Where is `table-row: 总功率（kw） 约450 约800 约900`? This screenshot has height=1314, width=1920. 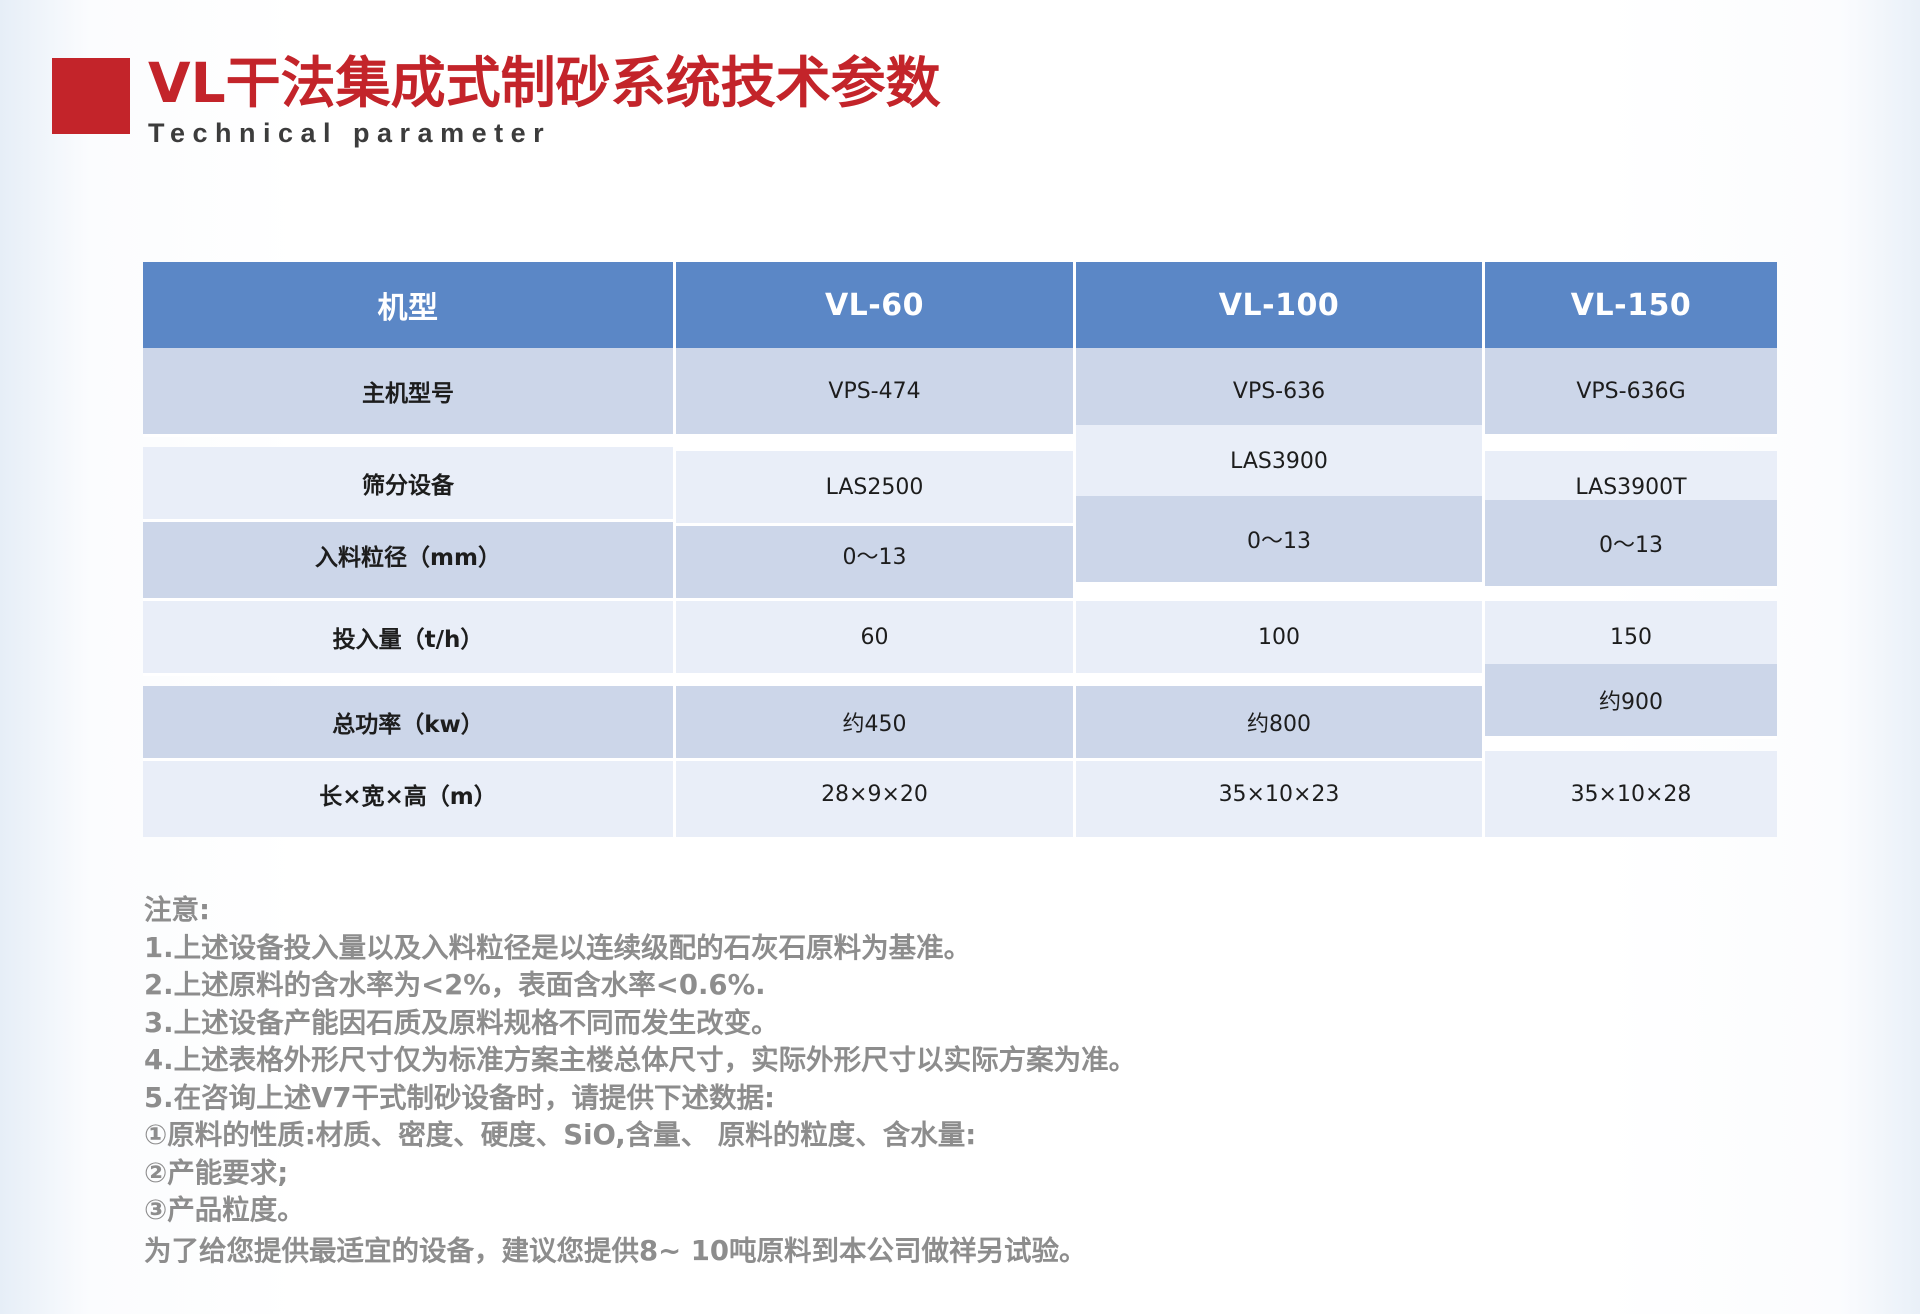 table-row: 总功率（kw） 约450 约800 约900 is located at coordinates (960, 712).